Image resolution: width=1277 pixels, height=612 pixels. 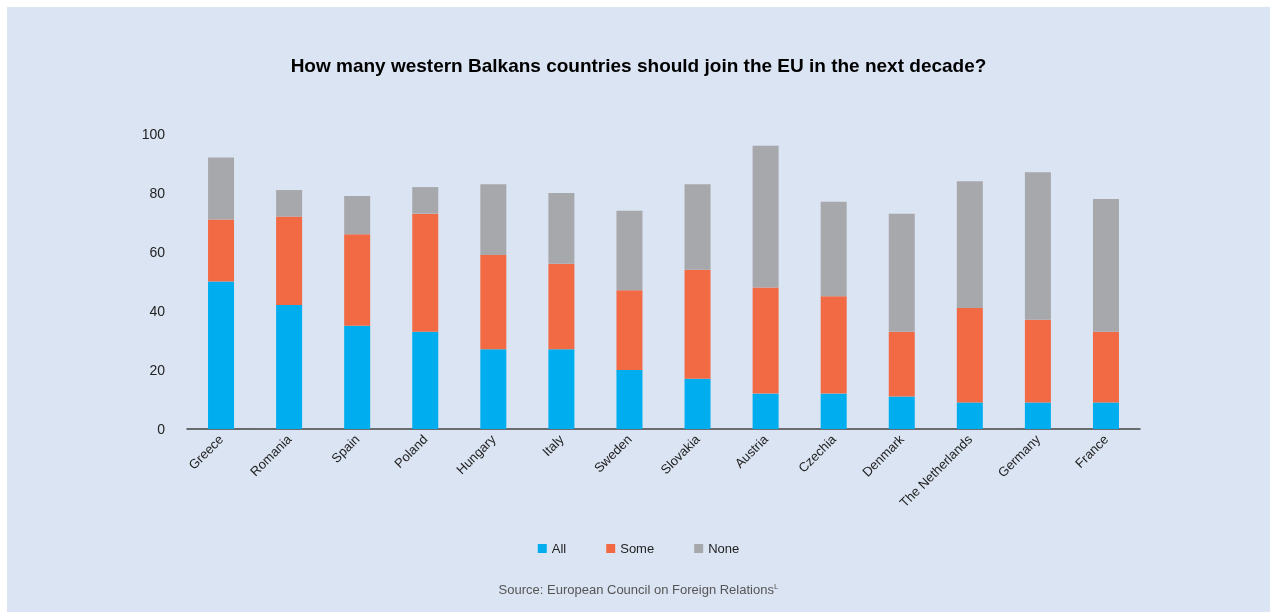 What do you see at coordinates (161, 429) in the screenshot?
I see `y-tick-label: 0` at bounding box center [161, 429].